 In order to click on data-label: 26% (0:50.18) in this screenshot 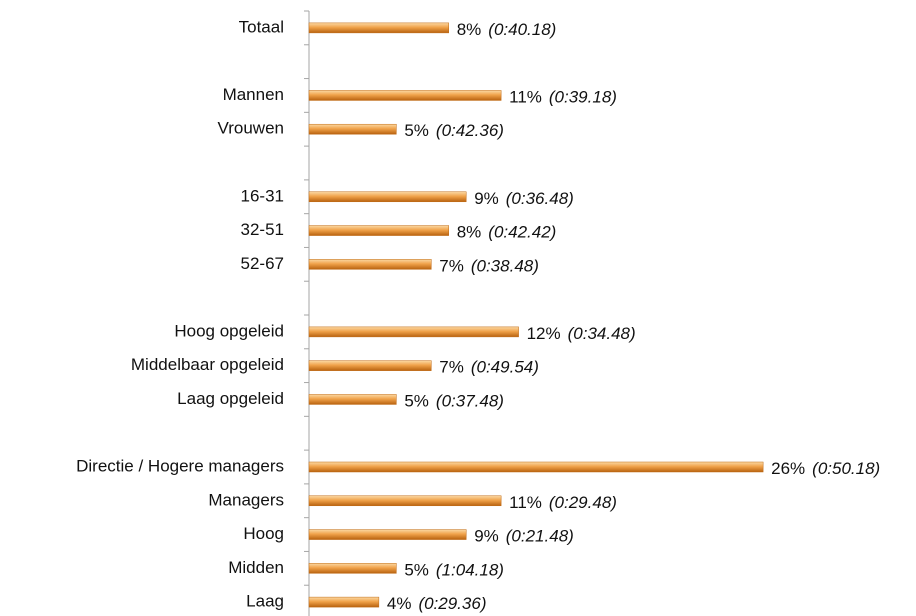, I will do `click(825, 468)`.